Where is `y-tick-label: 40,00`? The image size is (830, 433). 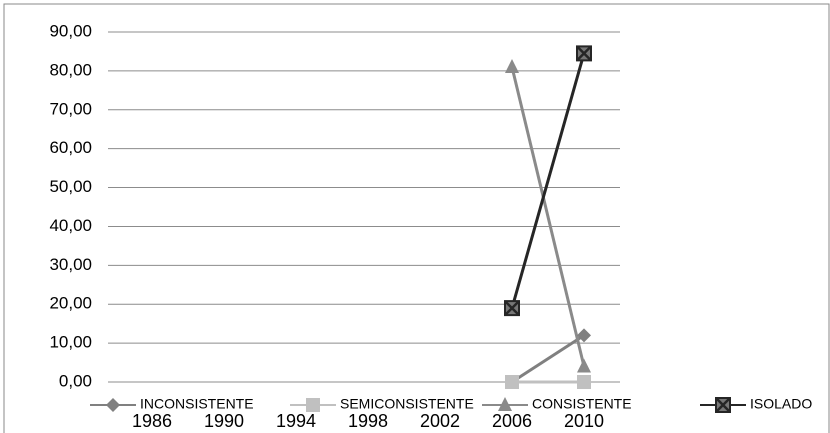 y-tick-label: 40,00 is located at coordinates (70, 225).